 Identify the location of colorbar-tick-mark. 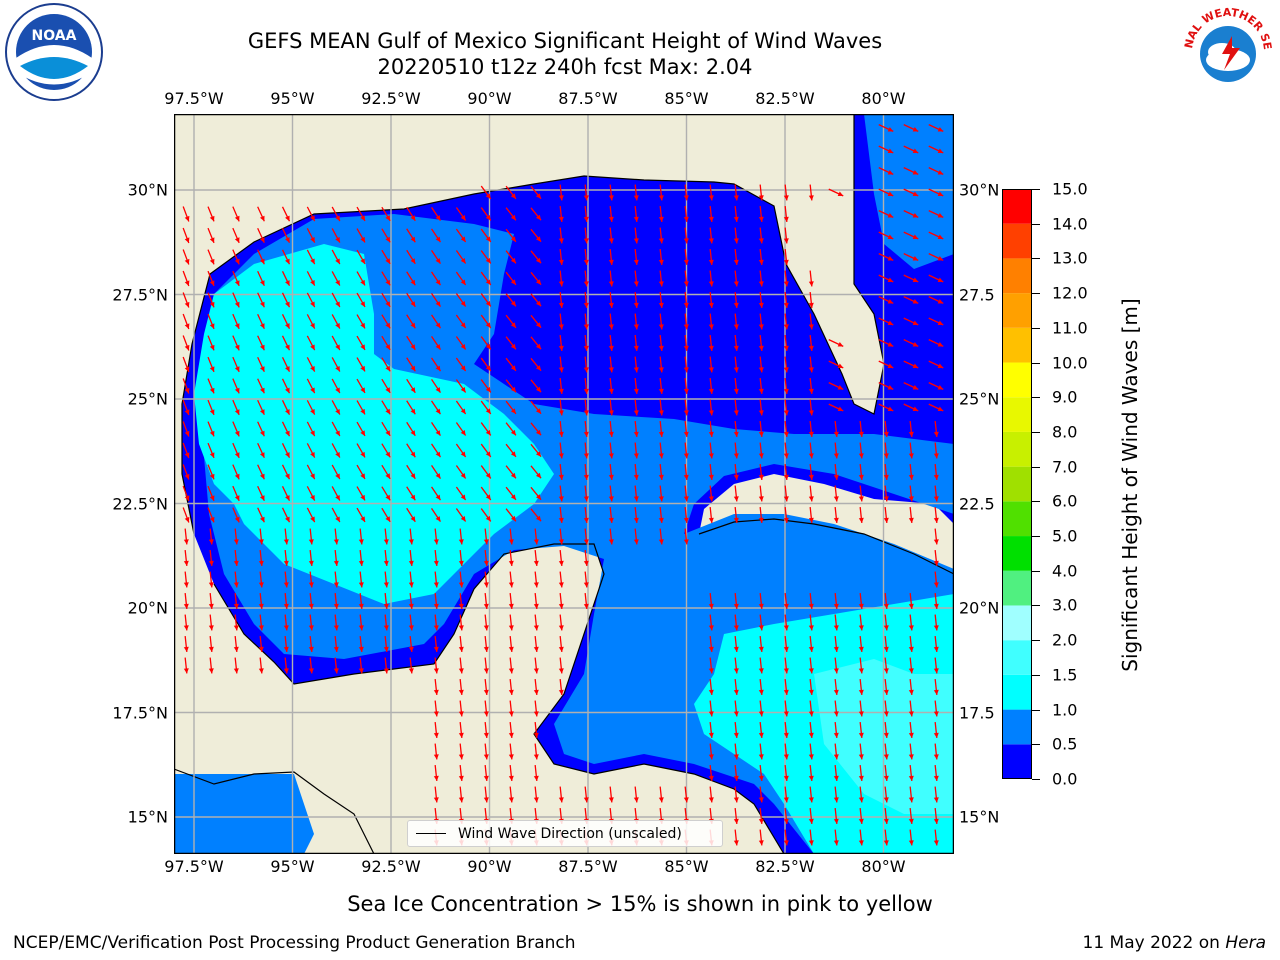
(1036, 779).